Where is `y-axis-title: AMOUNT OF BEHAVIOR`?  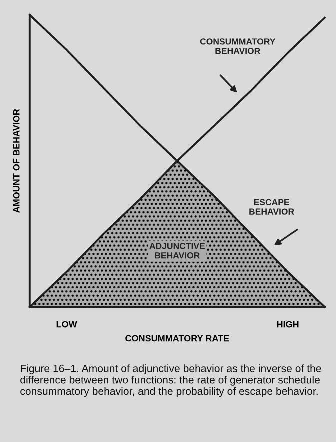
y-axis-title: AMOUNT OF BEHAVIOR is located at coordinates (16, 161).